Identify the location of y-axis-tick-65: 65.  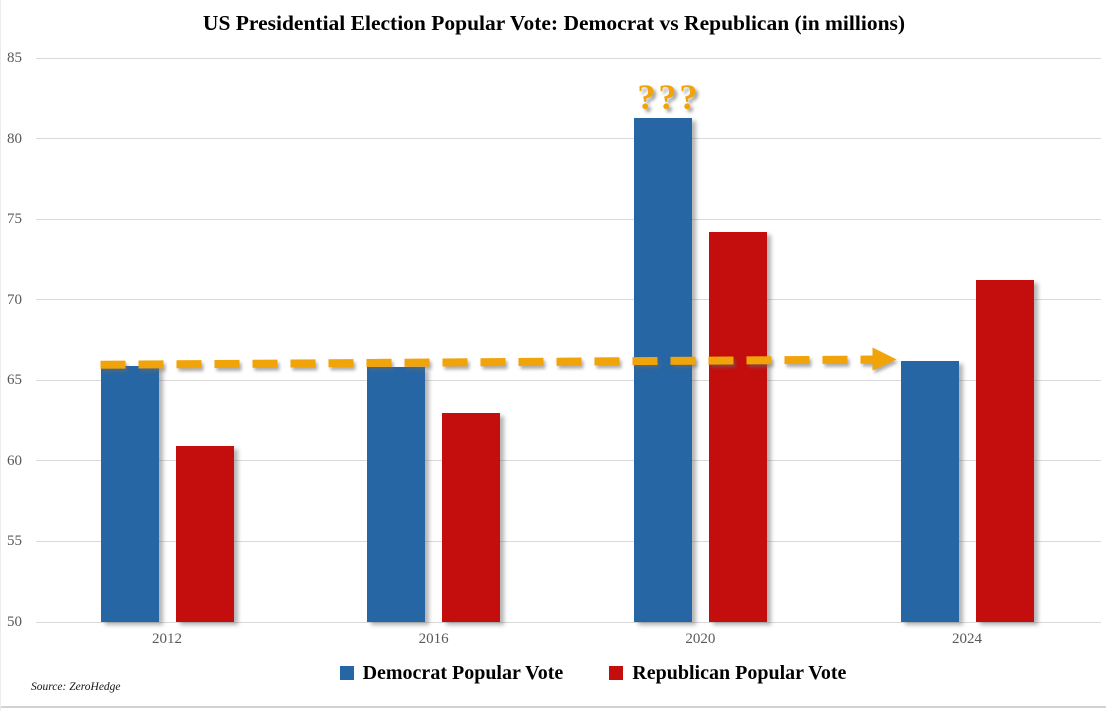
(14, 380).